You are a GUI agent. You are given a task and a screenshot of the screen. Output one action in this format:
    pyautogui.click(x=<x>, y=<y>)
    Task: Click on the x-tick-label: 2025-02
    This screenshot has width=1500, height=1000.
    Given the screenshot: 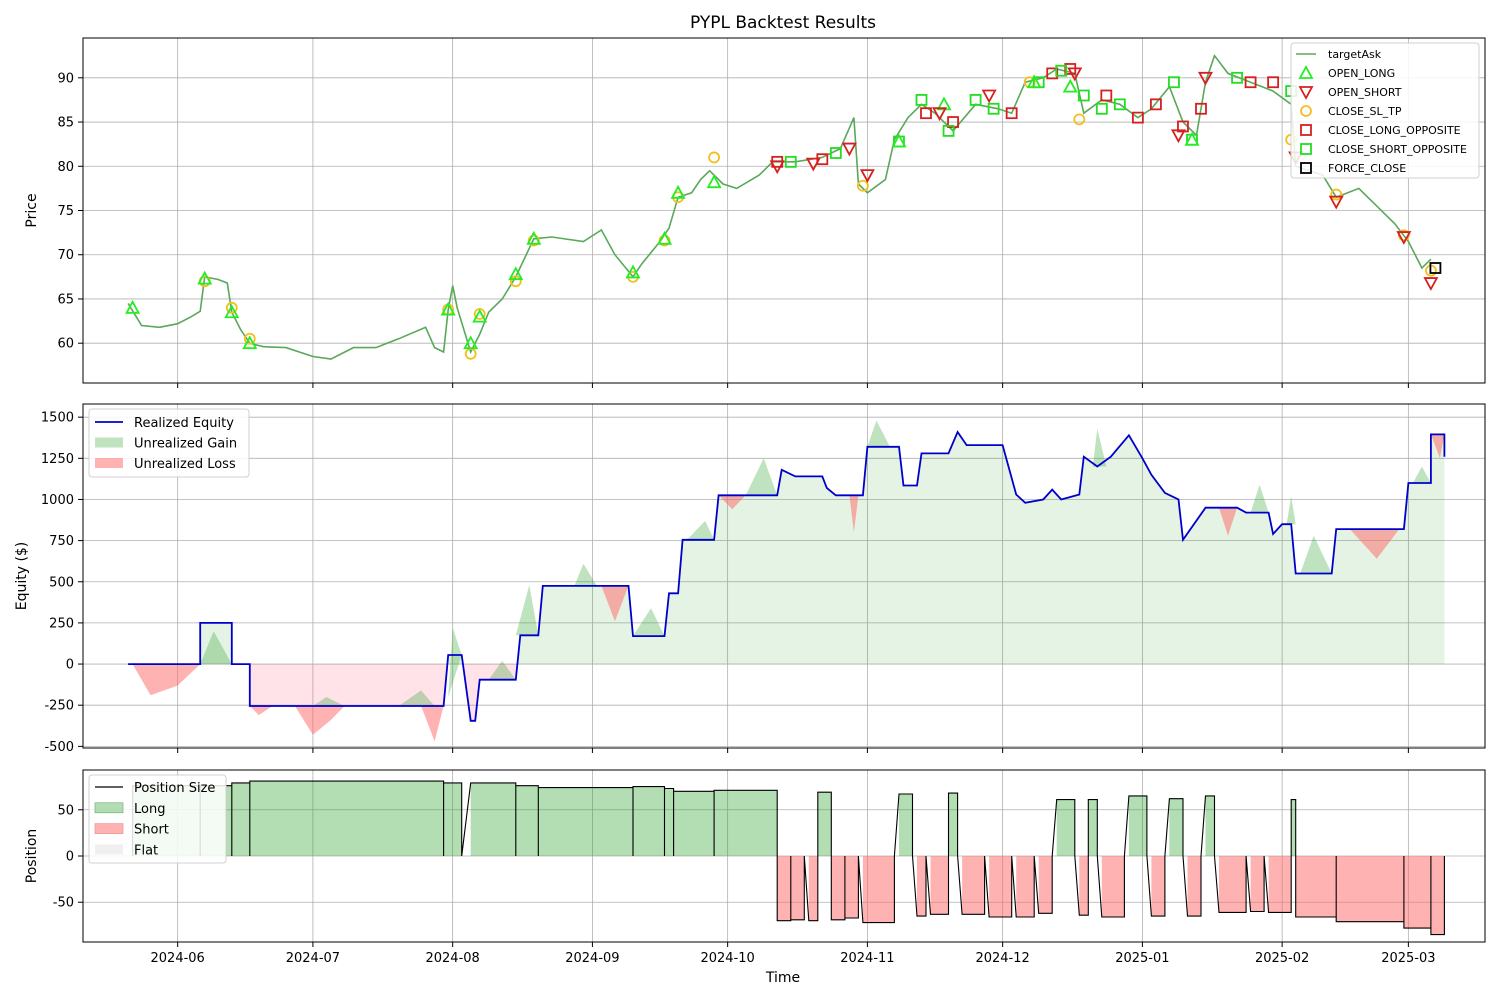 What is the action you would take?
    pyautogui.click(x=1282, y=958)
    